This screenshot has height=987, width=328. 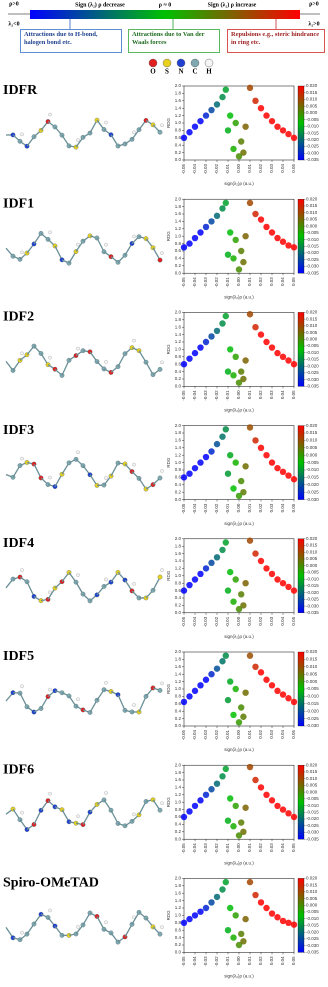 I want to click on y-tick-label: 2.0, so click(x=178, y=425).